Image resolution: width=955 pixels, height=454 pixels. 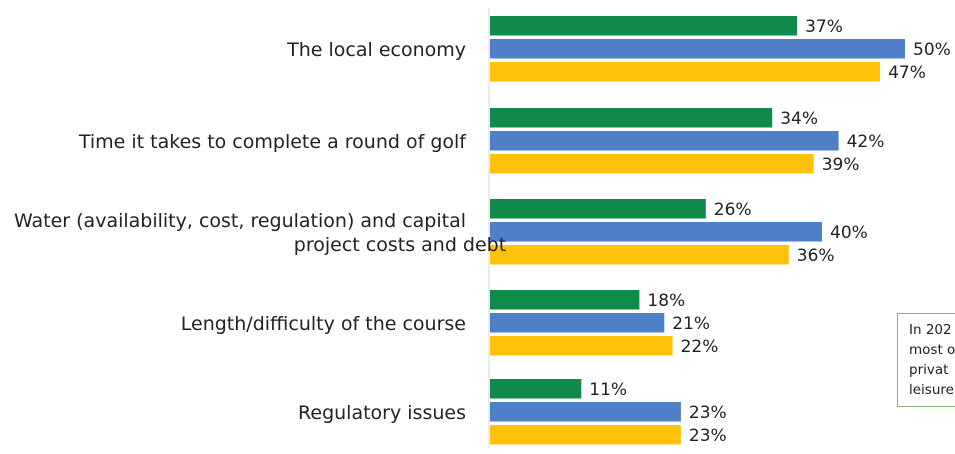 What do you see at coordinates (608, 390) in the screenshot?
I see `data-label: 11%` at bounding box center [608, 390].